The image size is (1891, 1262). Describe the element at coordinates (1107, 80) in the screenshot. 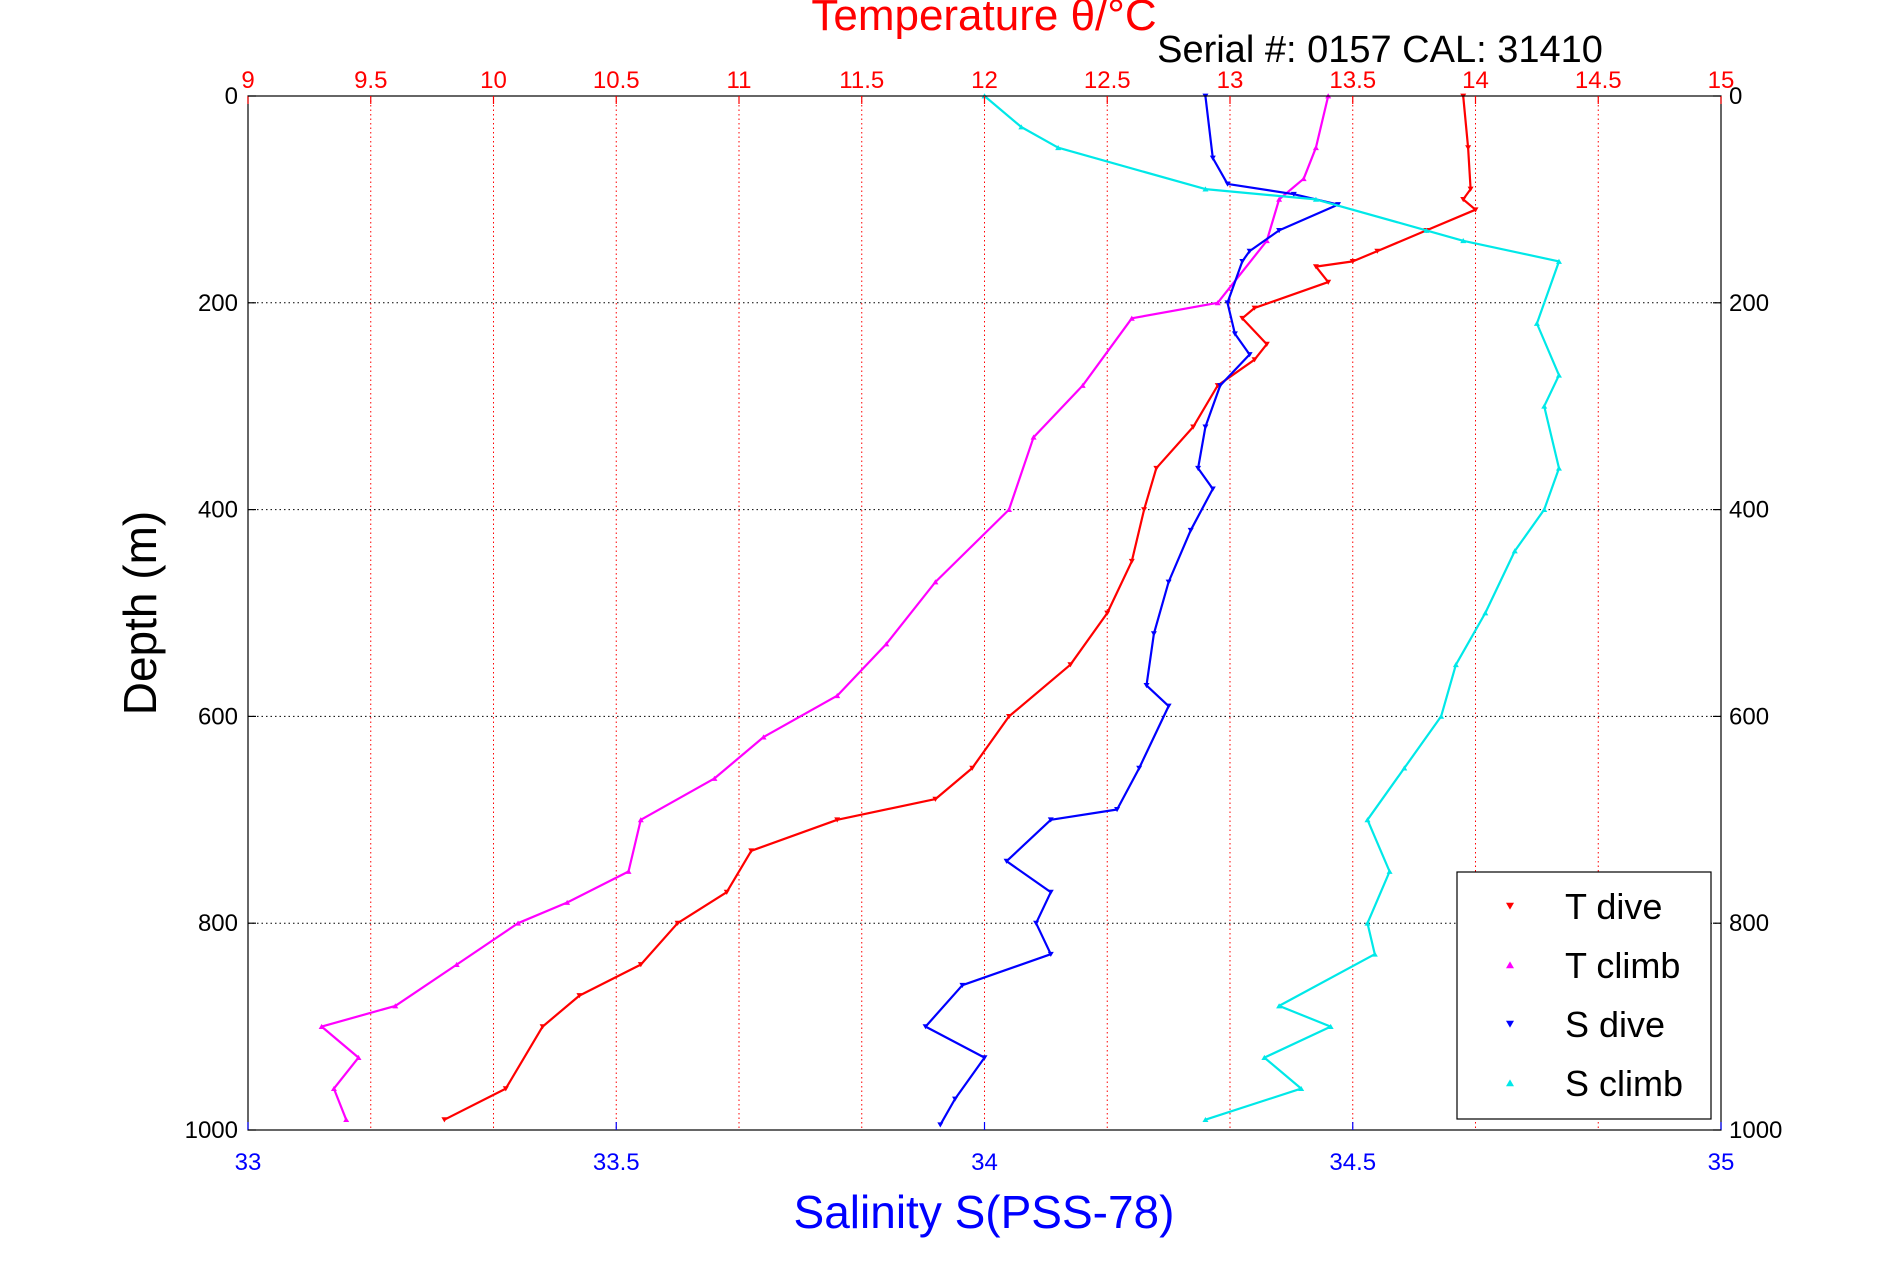

I see `temp-tick-label: 12.5` at that location.